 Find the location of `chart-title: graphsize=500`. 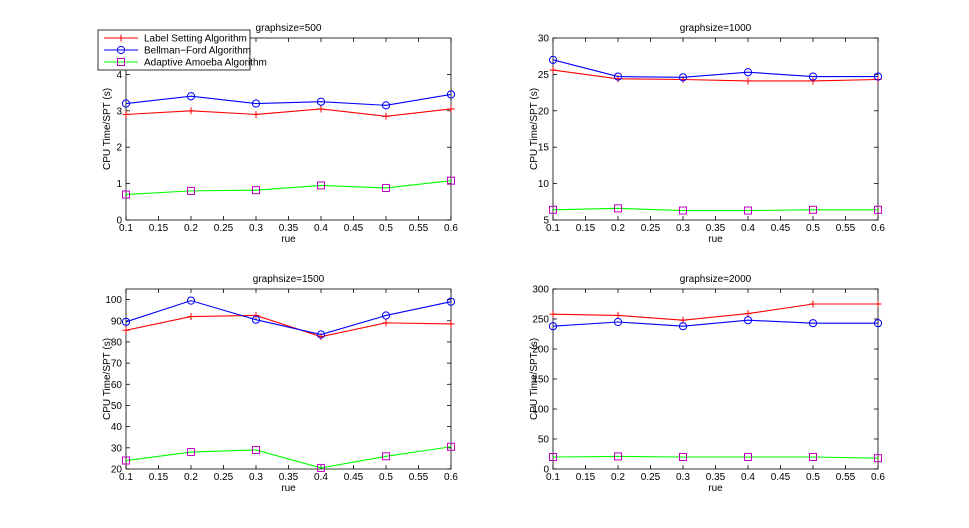

chart-title: graphsize=500 is located at coordinates (289, 28).